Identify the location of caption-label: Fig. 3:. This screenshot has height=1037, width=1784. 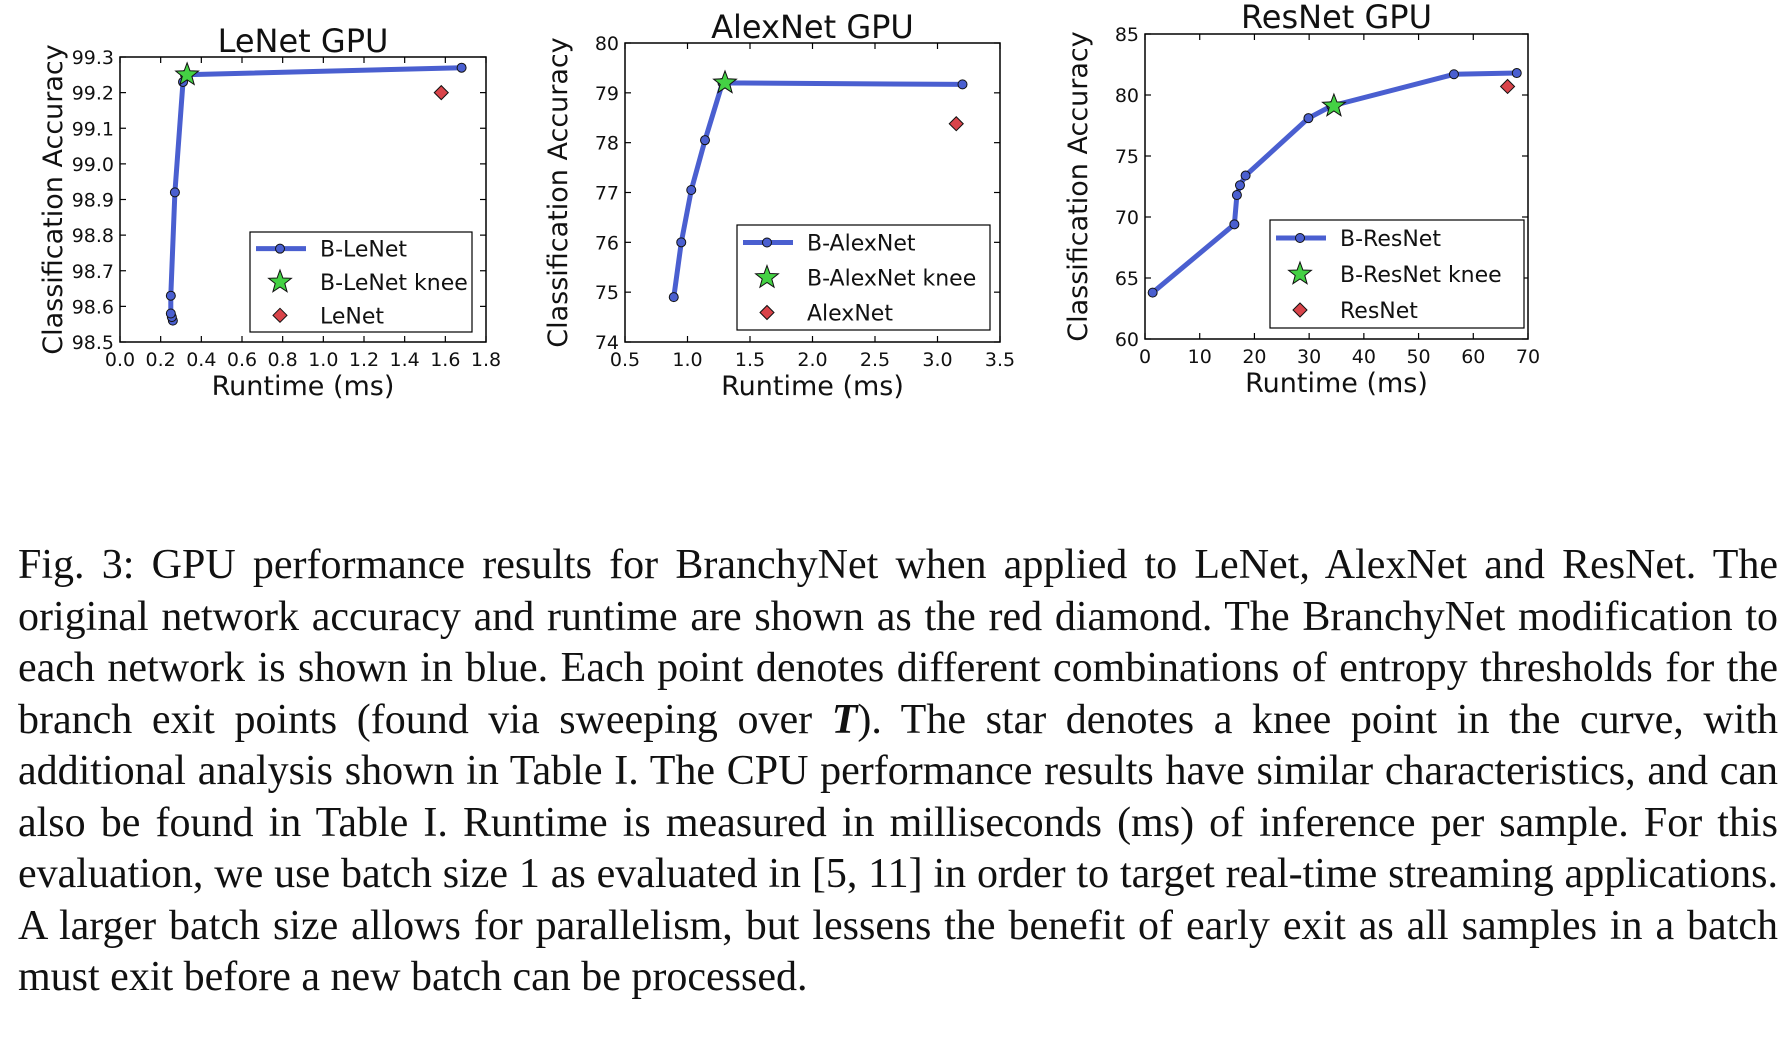
(76, 565).